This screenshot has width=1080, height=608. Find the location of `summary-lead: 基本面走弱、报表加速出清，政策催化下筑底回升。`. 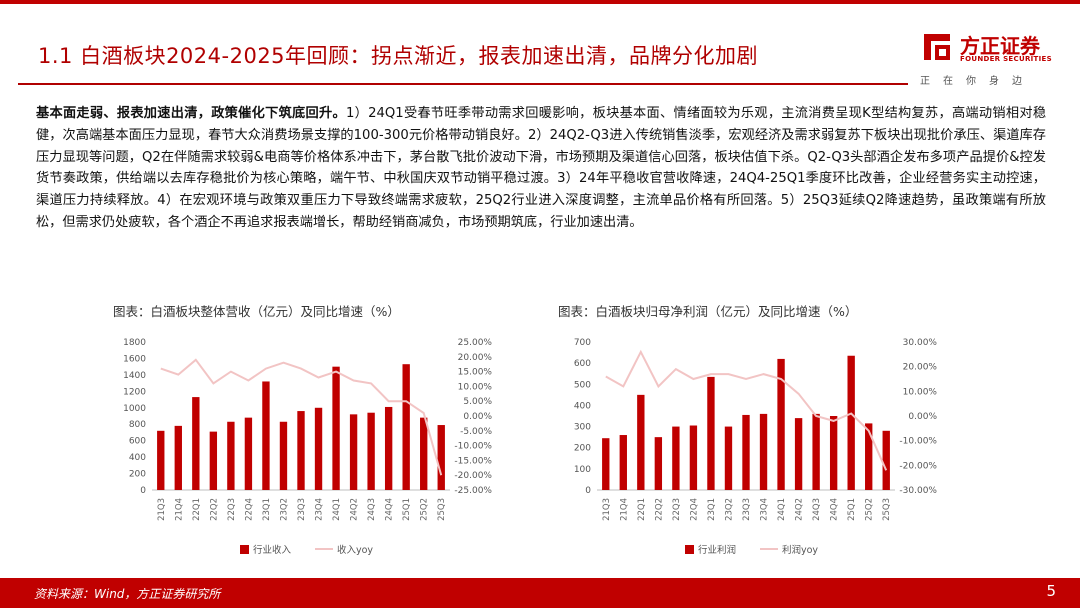

summary-lead: 基本面走弱、报表加速出清，政策催化下筑底回升。 is located at coordinates (191, 113).